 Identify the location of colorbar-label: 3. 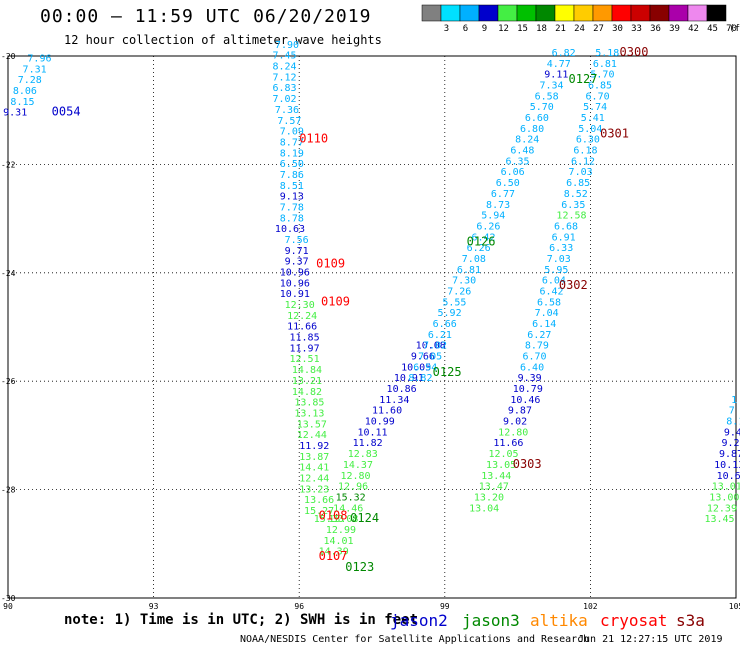
(446, 29).